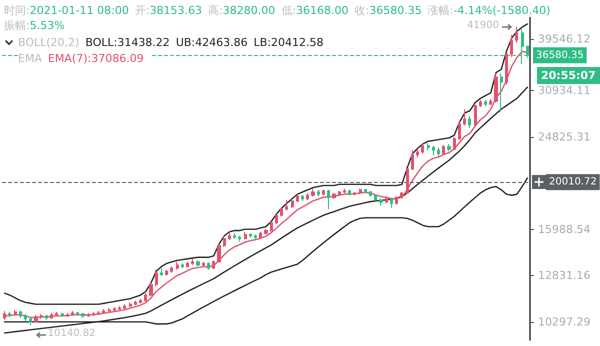 The height and width of the screenshot is (346, 600). I want to click on ref-line-label: 20010.72, so click(573, 182).